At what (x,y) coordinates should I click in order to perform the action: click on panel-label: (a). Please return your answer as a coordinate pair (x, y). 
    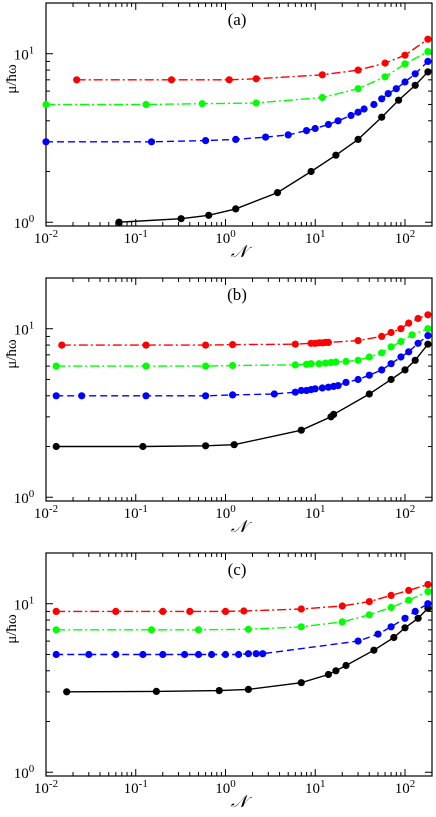
    Looking at the image, I should click on (237, 19).